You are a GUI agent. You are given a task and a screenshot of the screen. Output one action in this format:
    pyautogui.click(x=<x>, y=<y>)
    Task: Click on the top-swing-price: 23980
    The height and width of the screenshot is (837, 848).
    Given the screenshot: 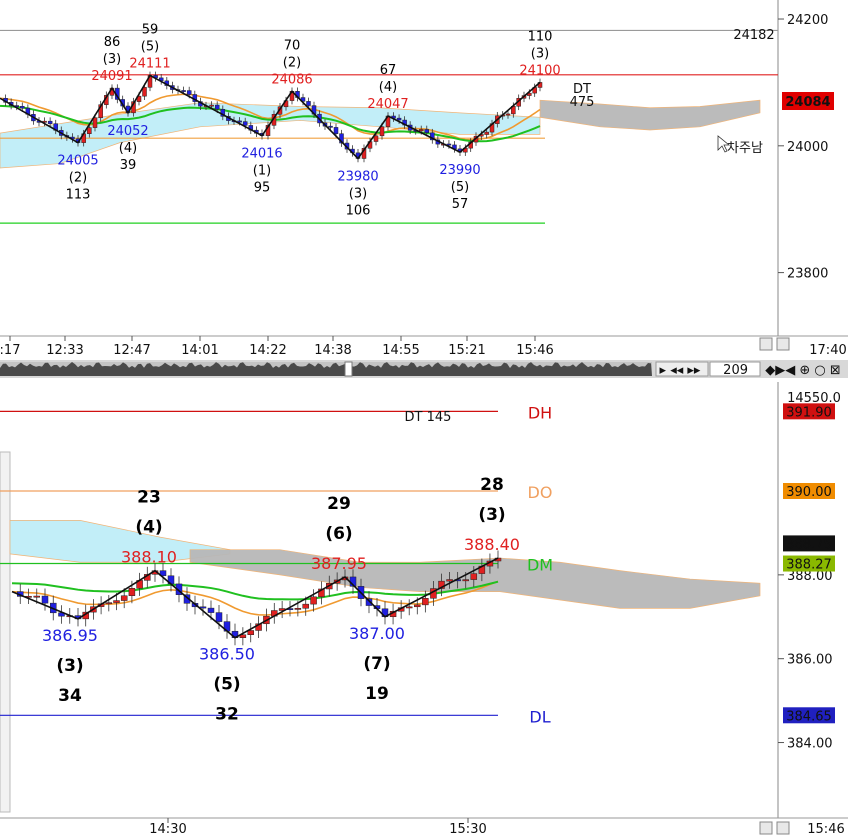 What is the action you would take?
    pyautogui.click(x=357, y=176)
    